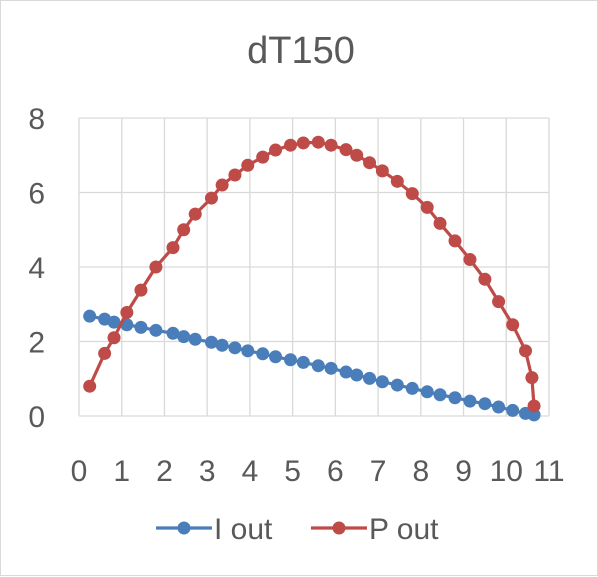  Describe the element at coordinates (243, 529) in the screenshot. I see `legend-label: I out` at that location.